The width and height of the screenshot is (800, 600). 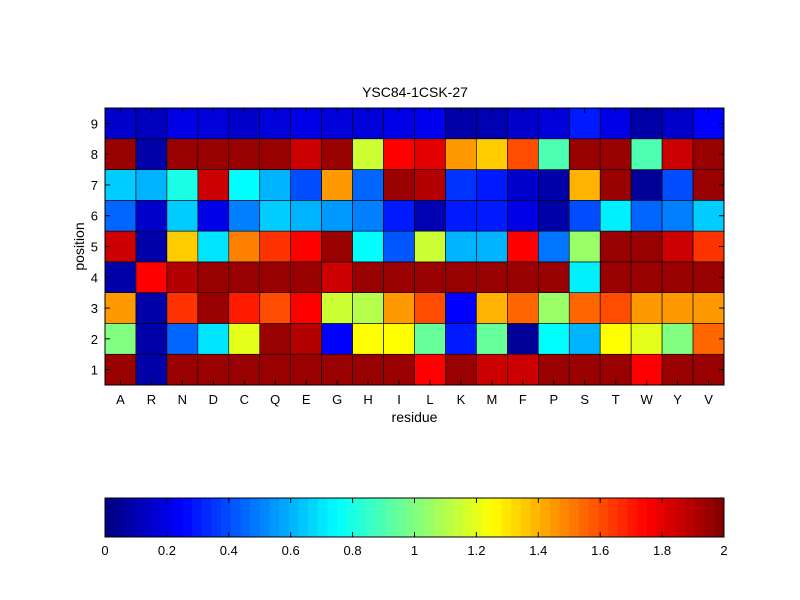 What do you see at coordinates (94, 370) in the screenshot?
I see `y-tick-label-1: 1` at bounding box center [94, 370].